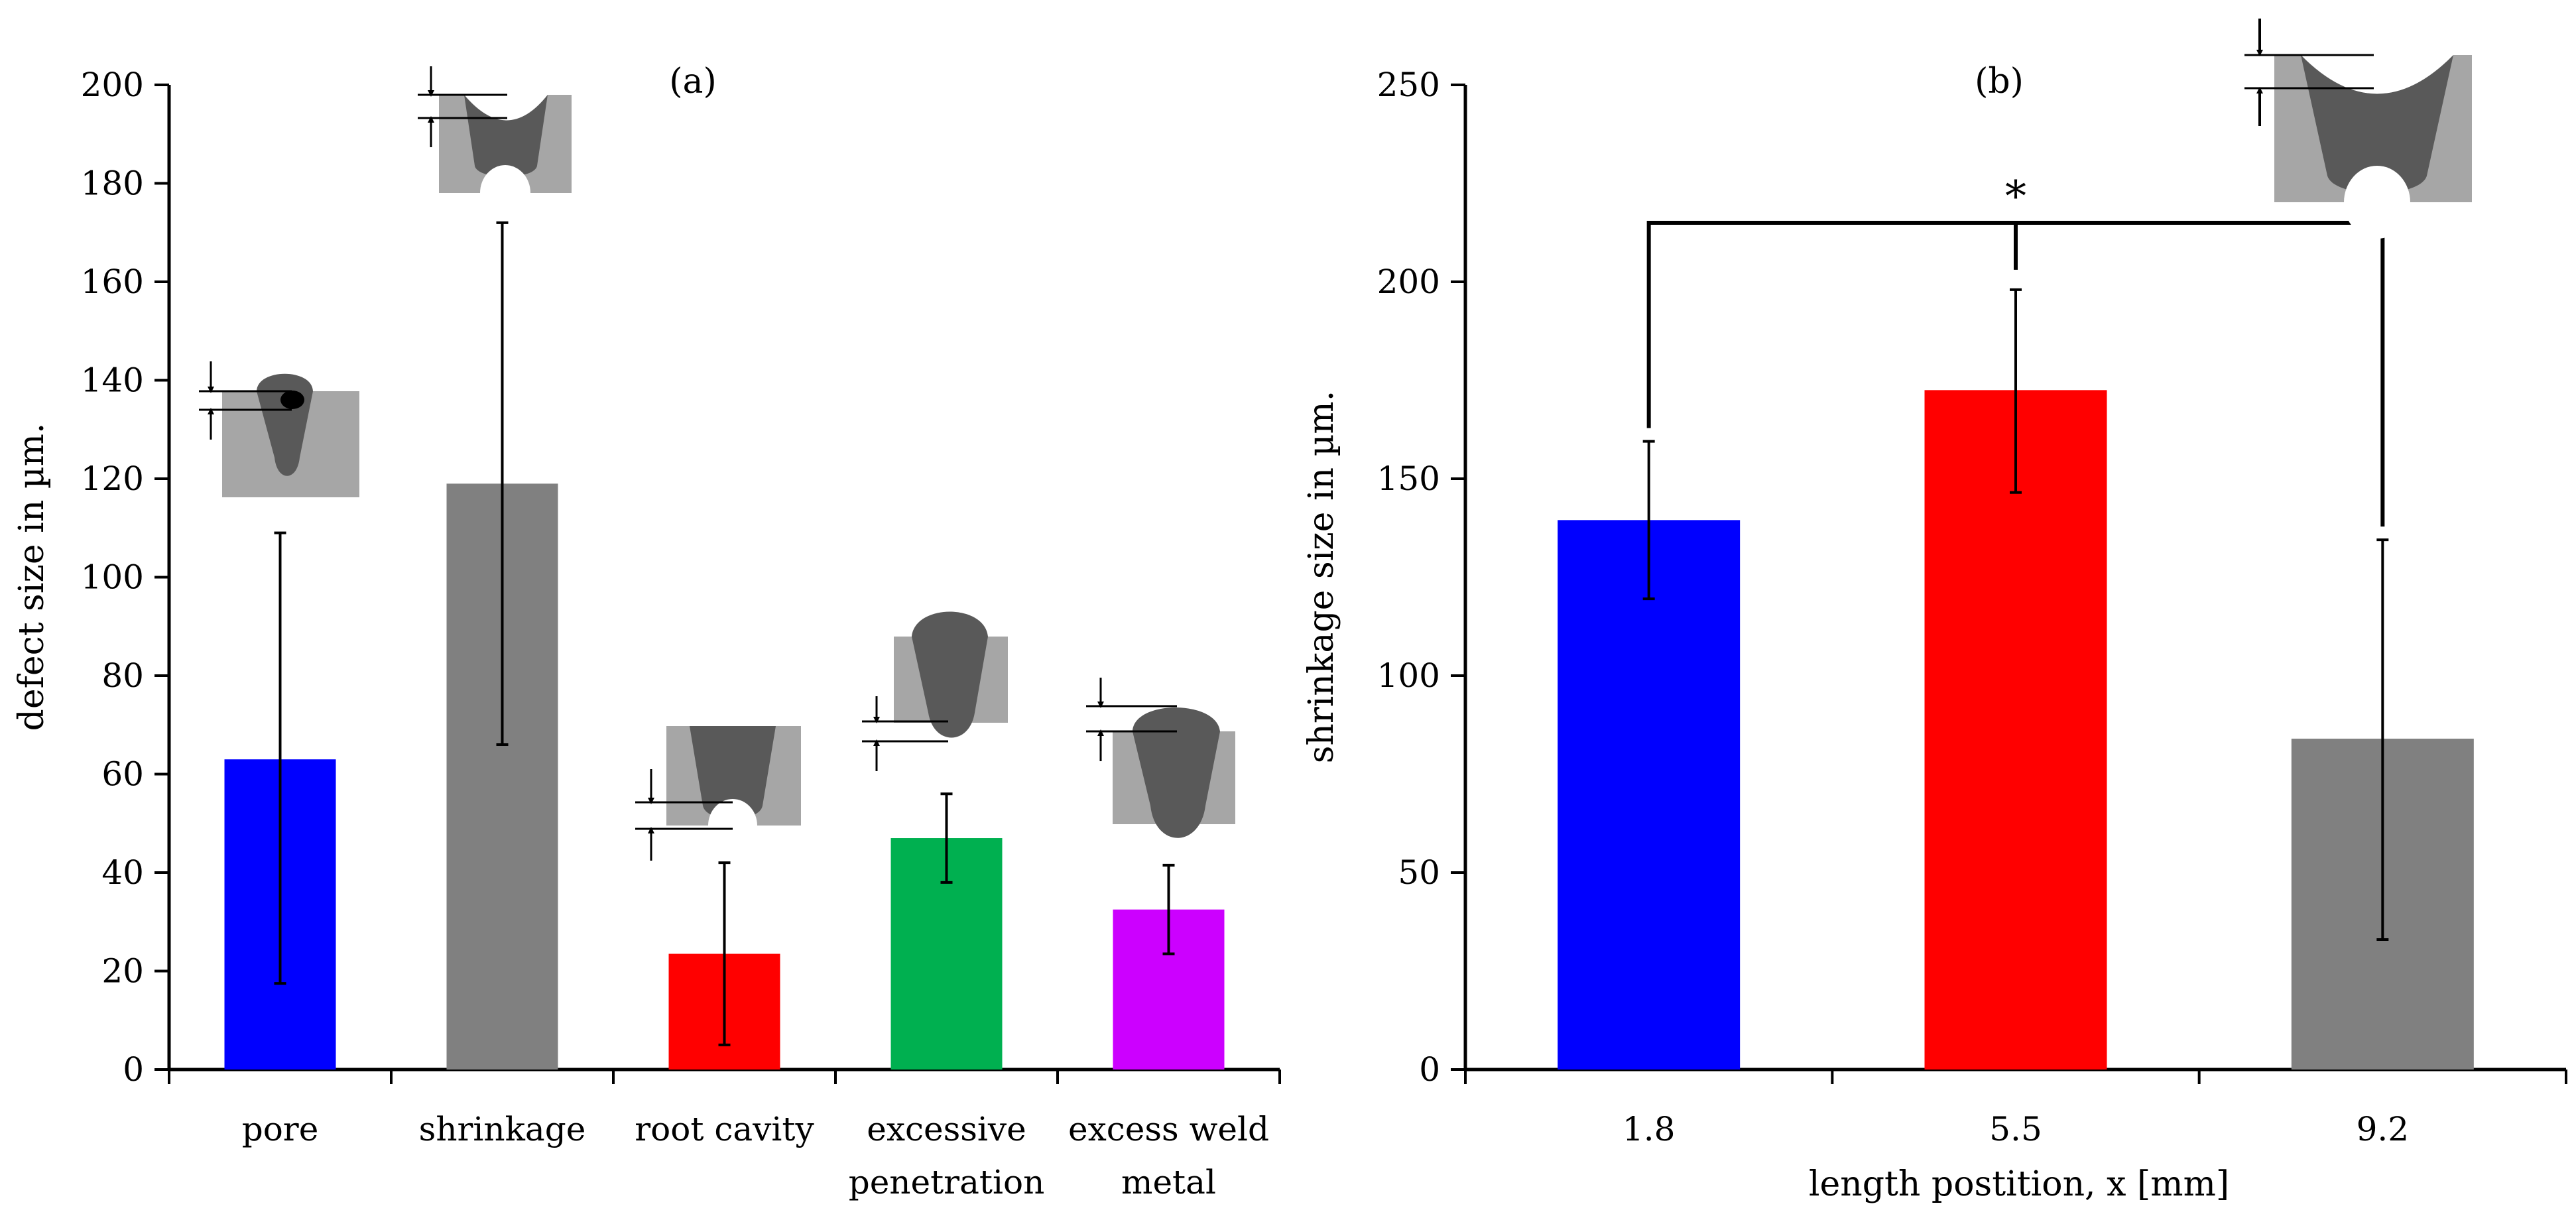 The image size is (2576, 1226). Describe the element at coordinates (122, 971) in the screenshot. I see `chart-a-y-tick-label-1: 20` at that location.